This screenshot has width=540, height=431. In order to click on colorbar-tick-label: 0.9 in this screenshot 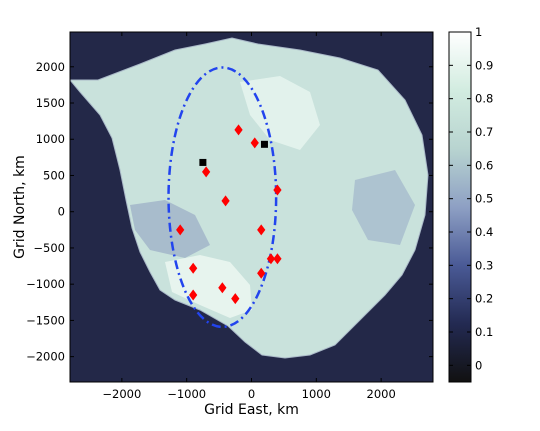, I will do `click(484, 65)`.